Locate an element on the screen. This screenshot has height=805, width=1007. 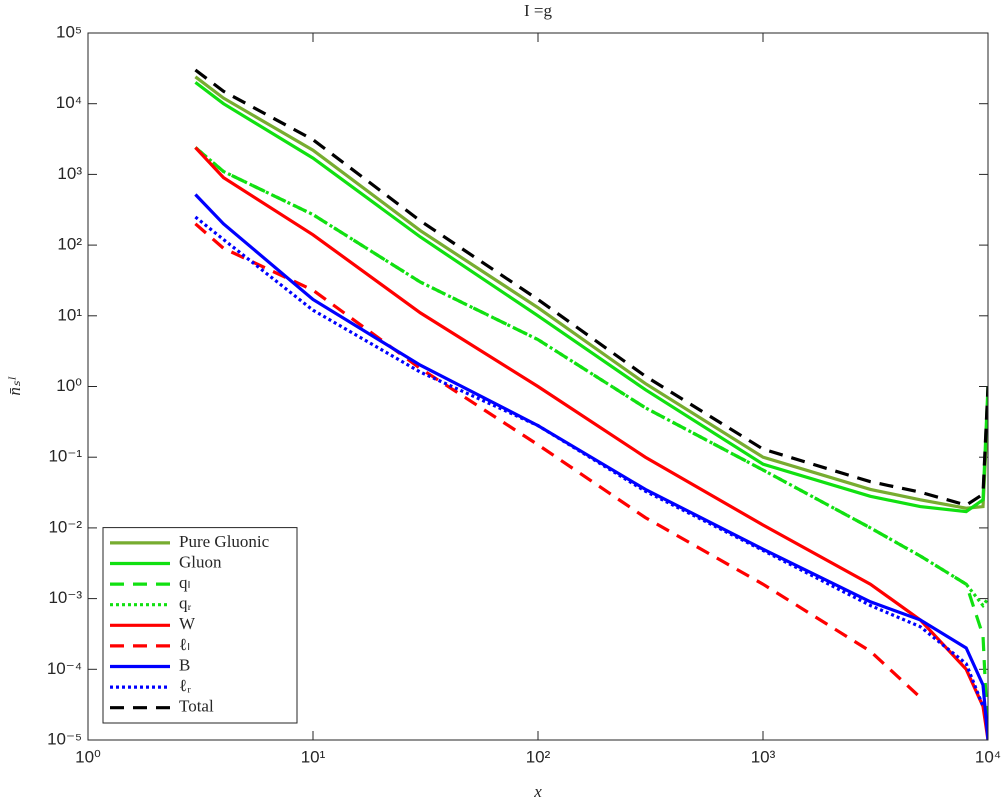
y-tick-label: 10⁻² is located at coordinates (65, 526).